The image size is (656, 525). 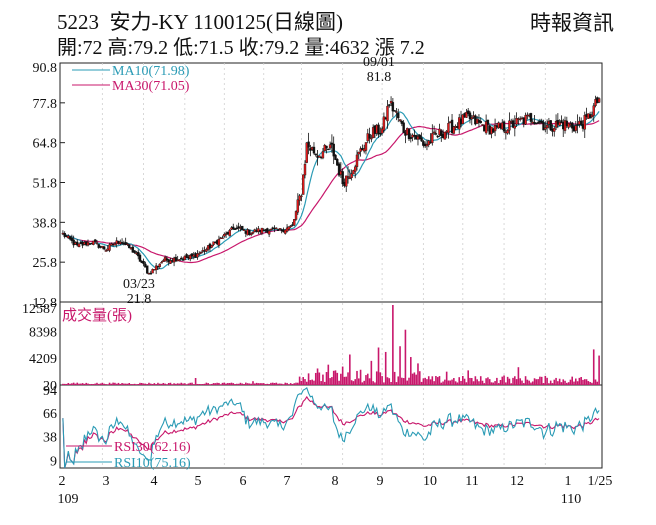 What do you see at coordinates (287, 481) in the screenshot?
I see `month-label: 7` at bounding box center [287, 481].